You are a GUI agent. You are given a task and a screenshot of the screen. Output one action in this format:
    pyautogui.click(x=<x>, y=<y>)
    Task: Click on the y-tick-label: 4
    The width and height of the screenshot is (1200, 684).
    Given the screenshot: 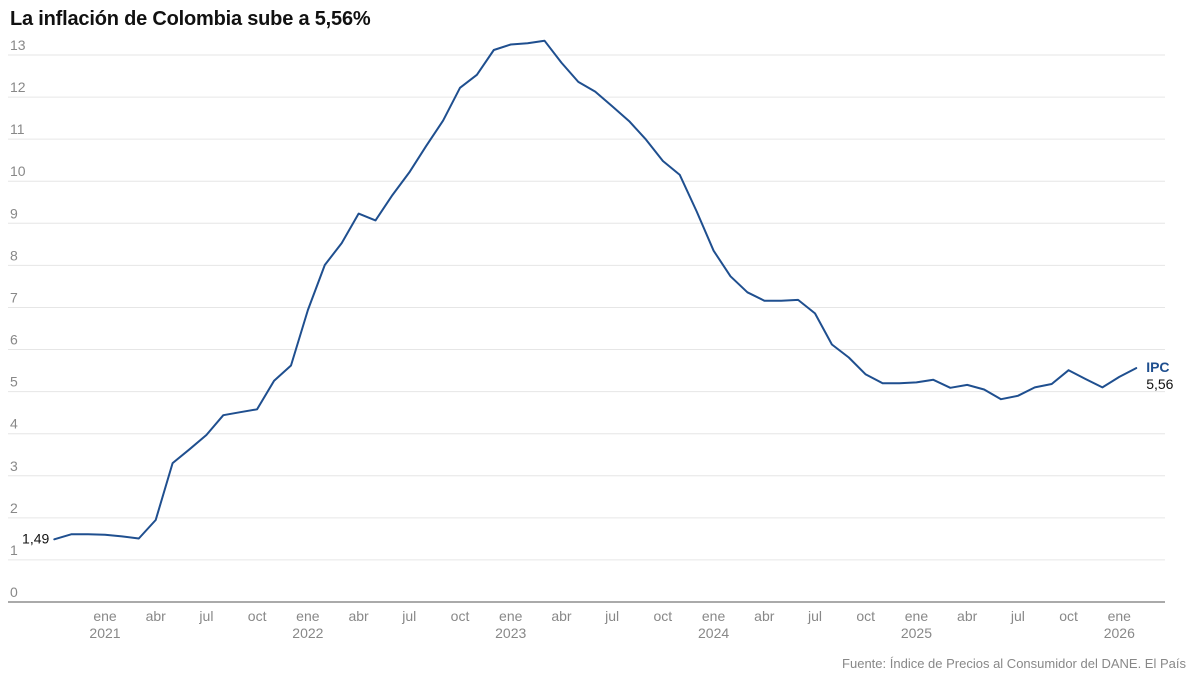 What is the action you would take?
    pyautogui.click(x=14, y=424)
    